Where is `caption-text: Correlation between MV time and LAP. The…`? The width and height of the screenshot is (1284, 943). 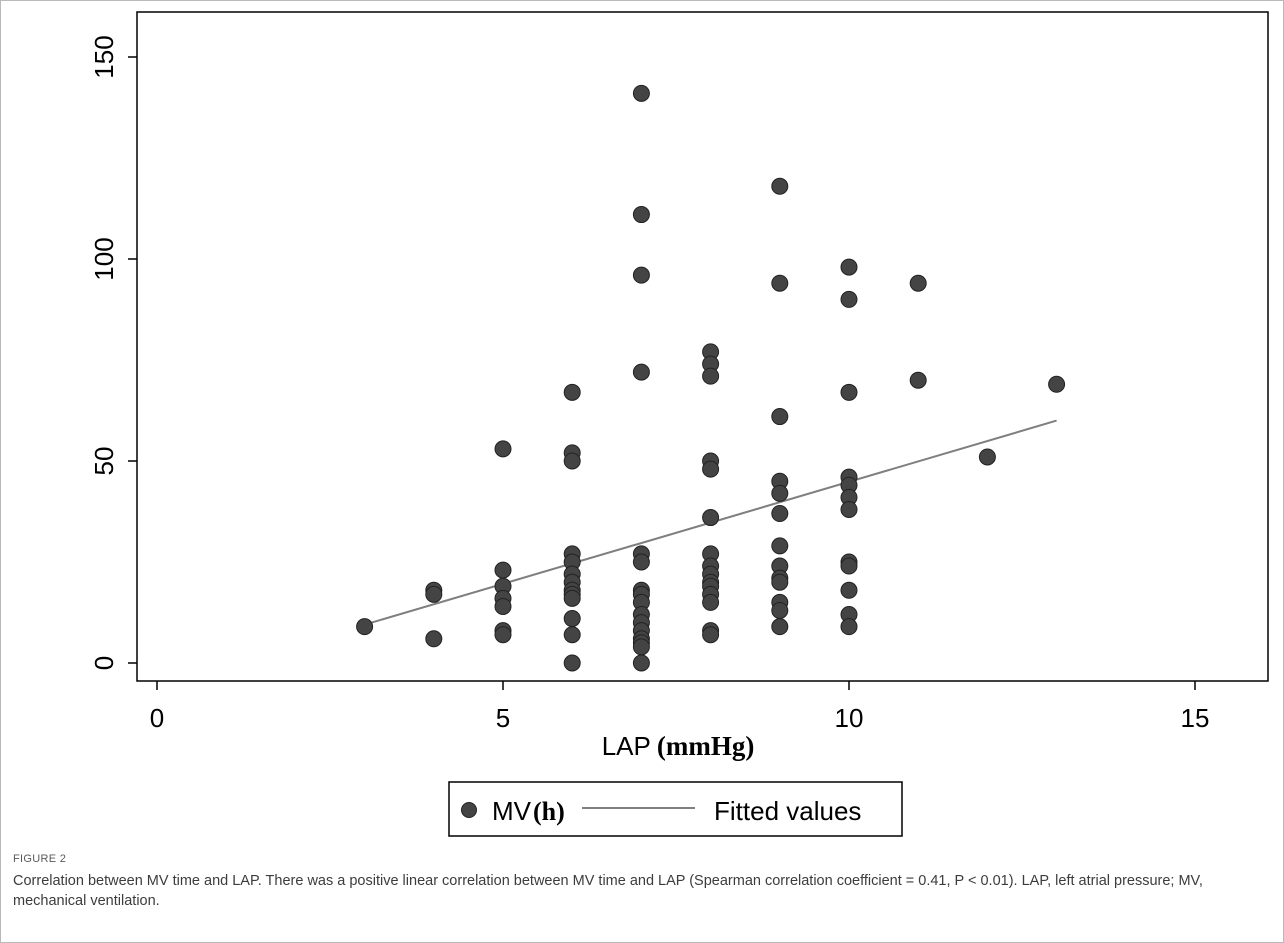 caption-text: Correlation between MV time and LAP. The… is located at coordinates (608, 891).